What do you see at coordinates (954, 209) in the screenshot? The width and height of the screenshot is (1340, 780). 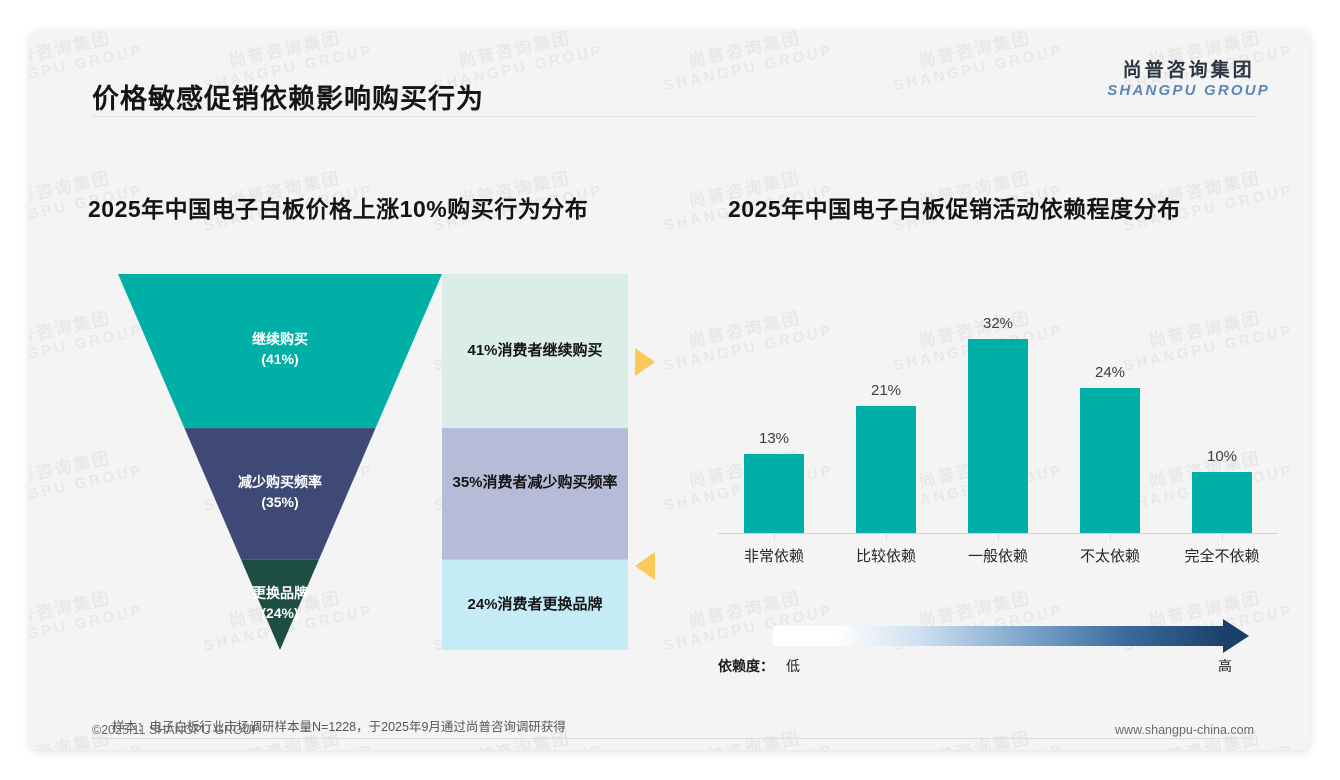 I see `right-chart-title: 2025年中国电子白板促销活动依赖程度分布` at bounding box center [954, 209].